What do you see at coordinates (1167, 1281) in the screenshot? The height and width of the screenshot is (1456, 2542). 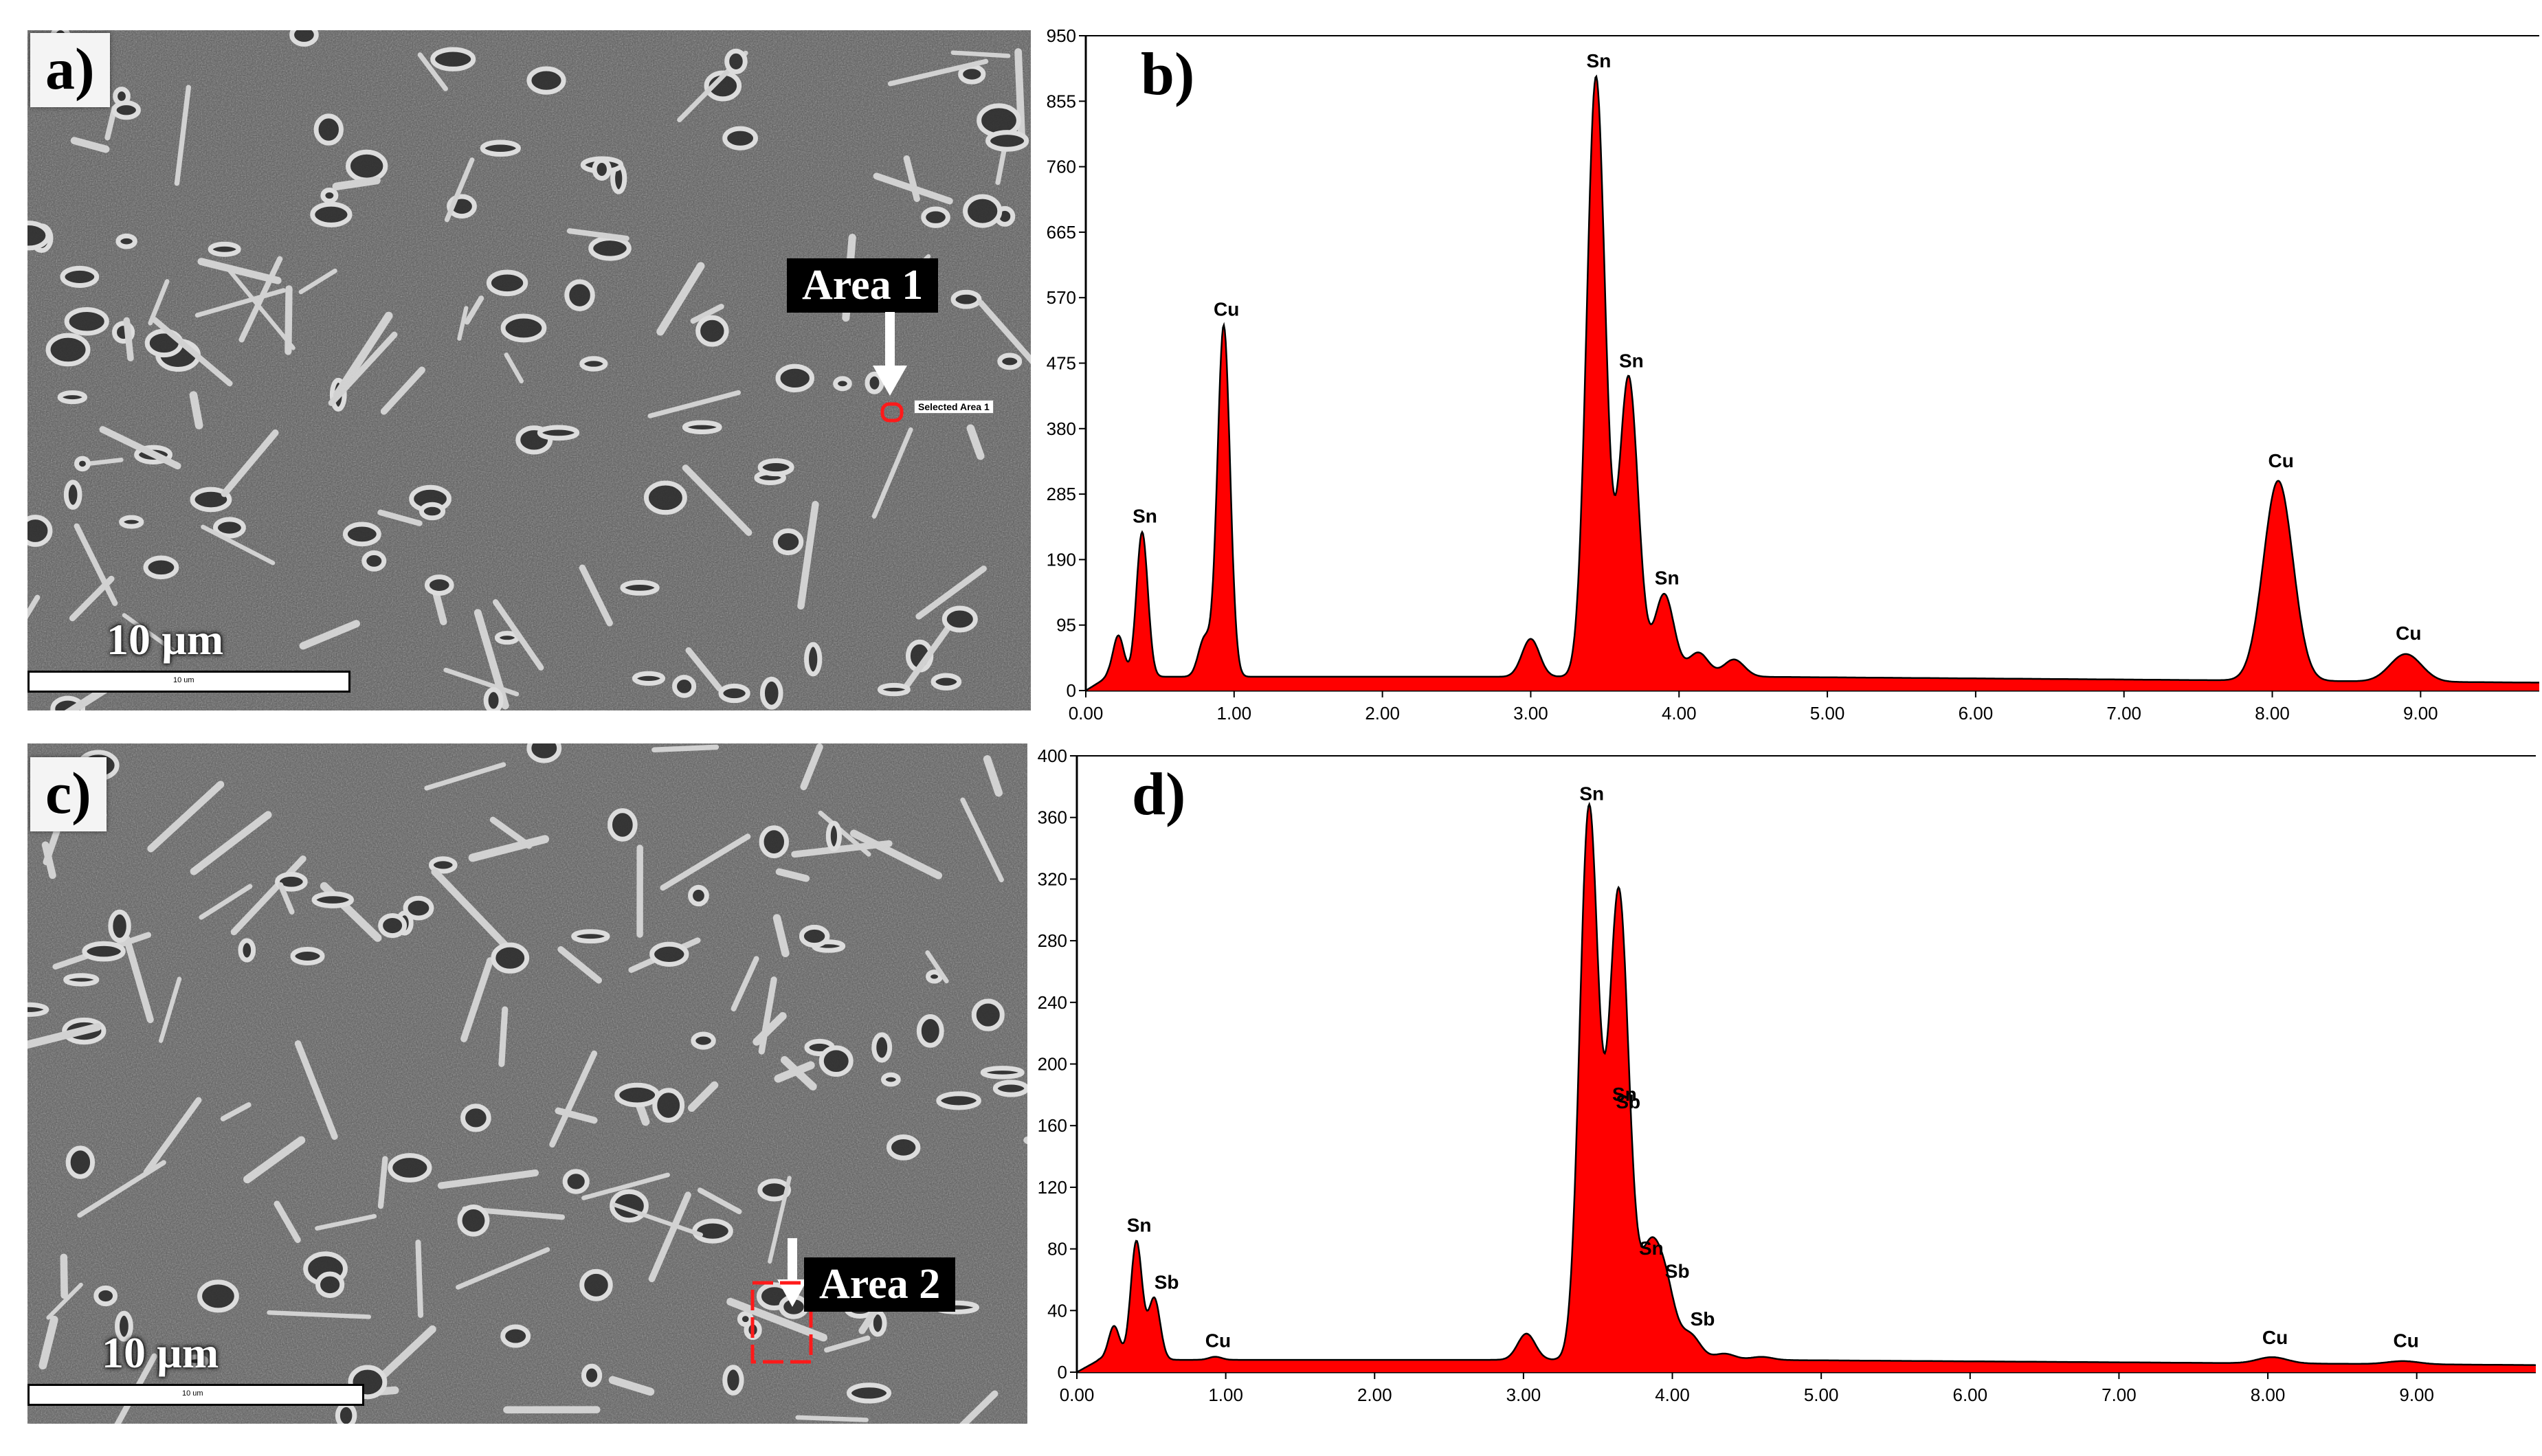 I see `peak-label-sb: Sb` at bounding box center [1167, 1281].